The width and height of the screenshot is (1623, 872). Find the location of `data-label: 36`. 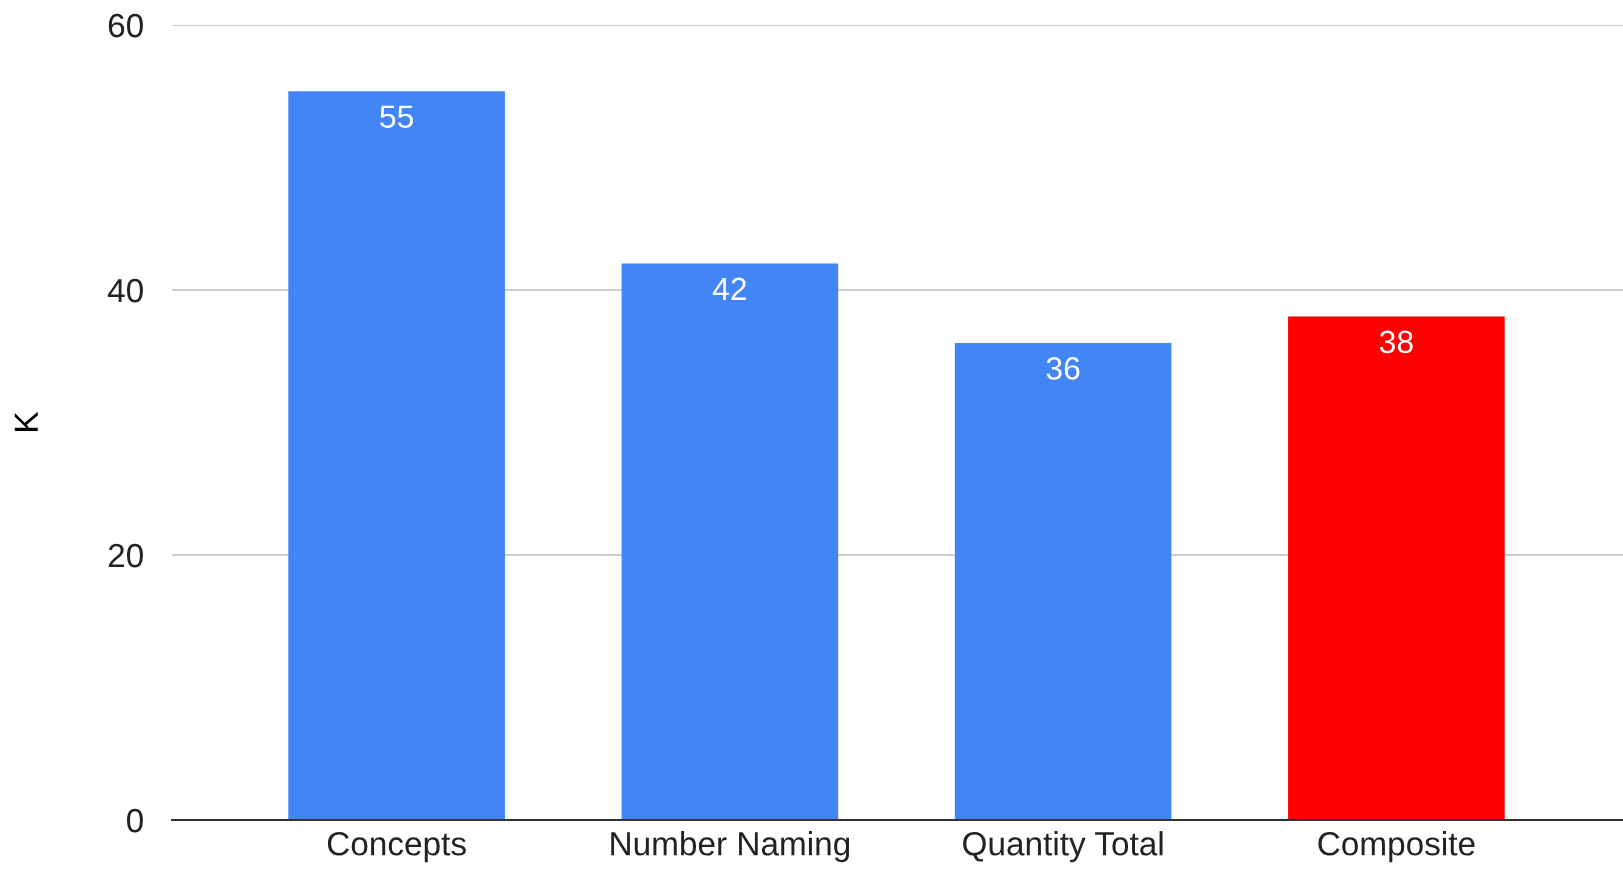

data-label: 36 is located at coordinates (1063, 368).